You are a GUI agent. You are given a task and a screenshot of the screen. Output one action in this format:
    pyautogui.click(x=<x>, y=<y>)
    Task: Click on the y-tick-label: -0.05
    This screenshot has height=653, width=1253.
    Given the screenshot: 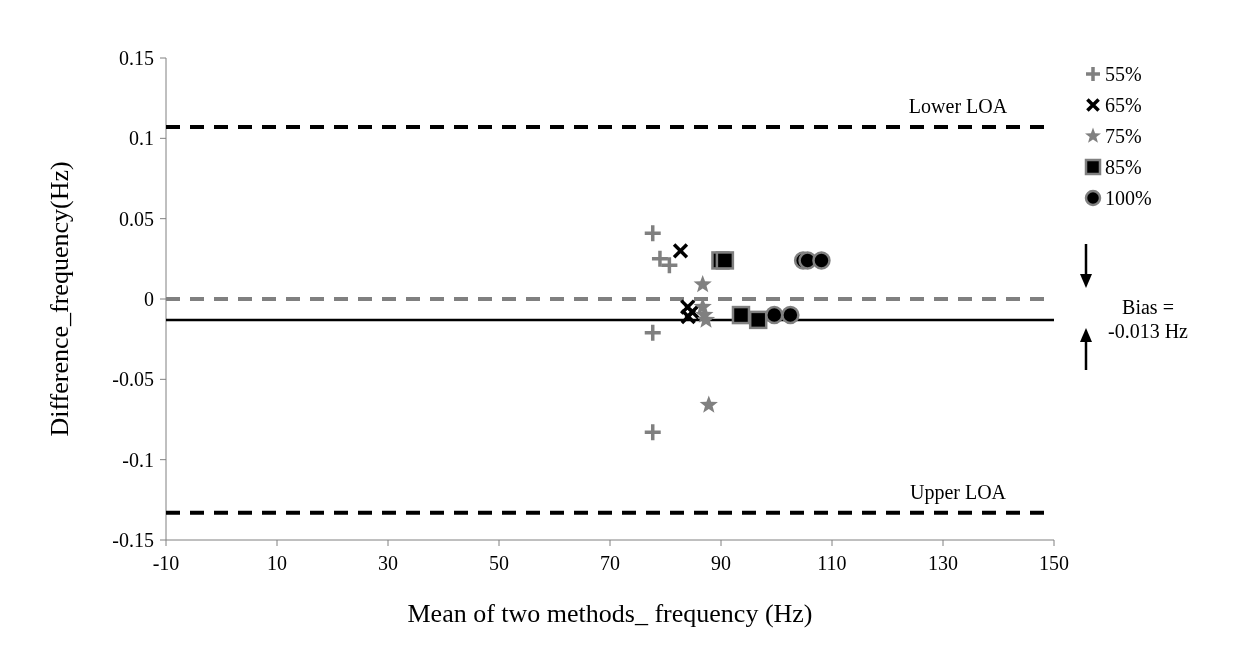 What is the action you would take?
    pyautogui.click(x=133, y=379)
    